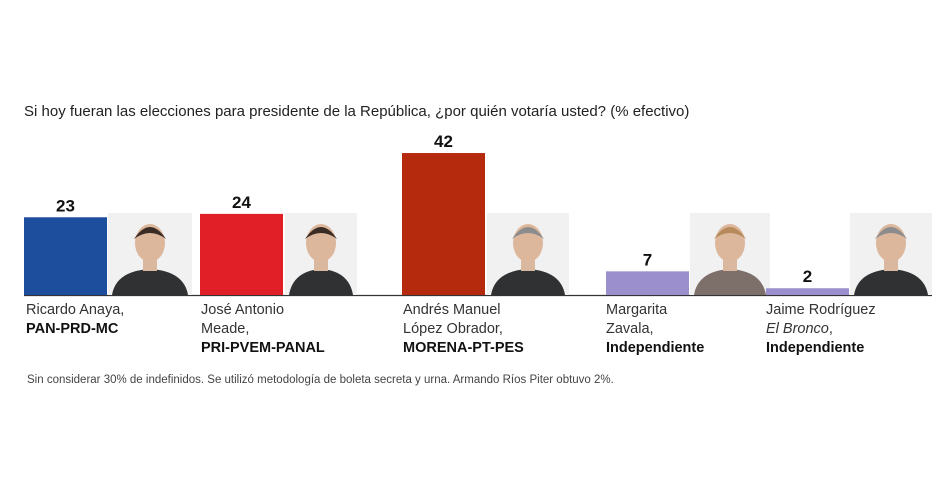 This screenshot has width=950, height=499. What do you see at coordinates (75, 310) in the screenshot?
I see `candidate-name: Ricardo Anaya,` at bounding box center [75, 310].